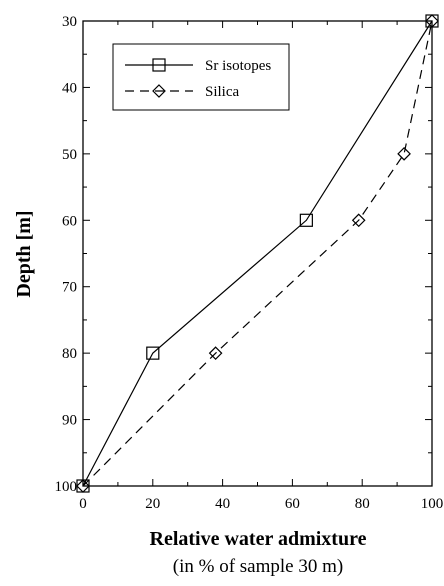 The height and width of the screenshot is (586, 444). Describe the element at coordinates (69, 421) in the screenshot. I see `y-tick-label: 90` at that location.